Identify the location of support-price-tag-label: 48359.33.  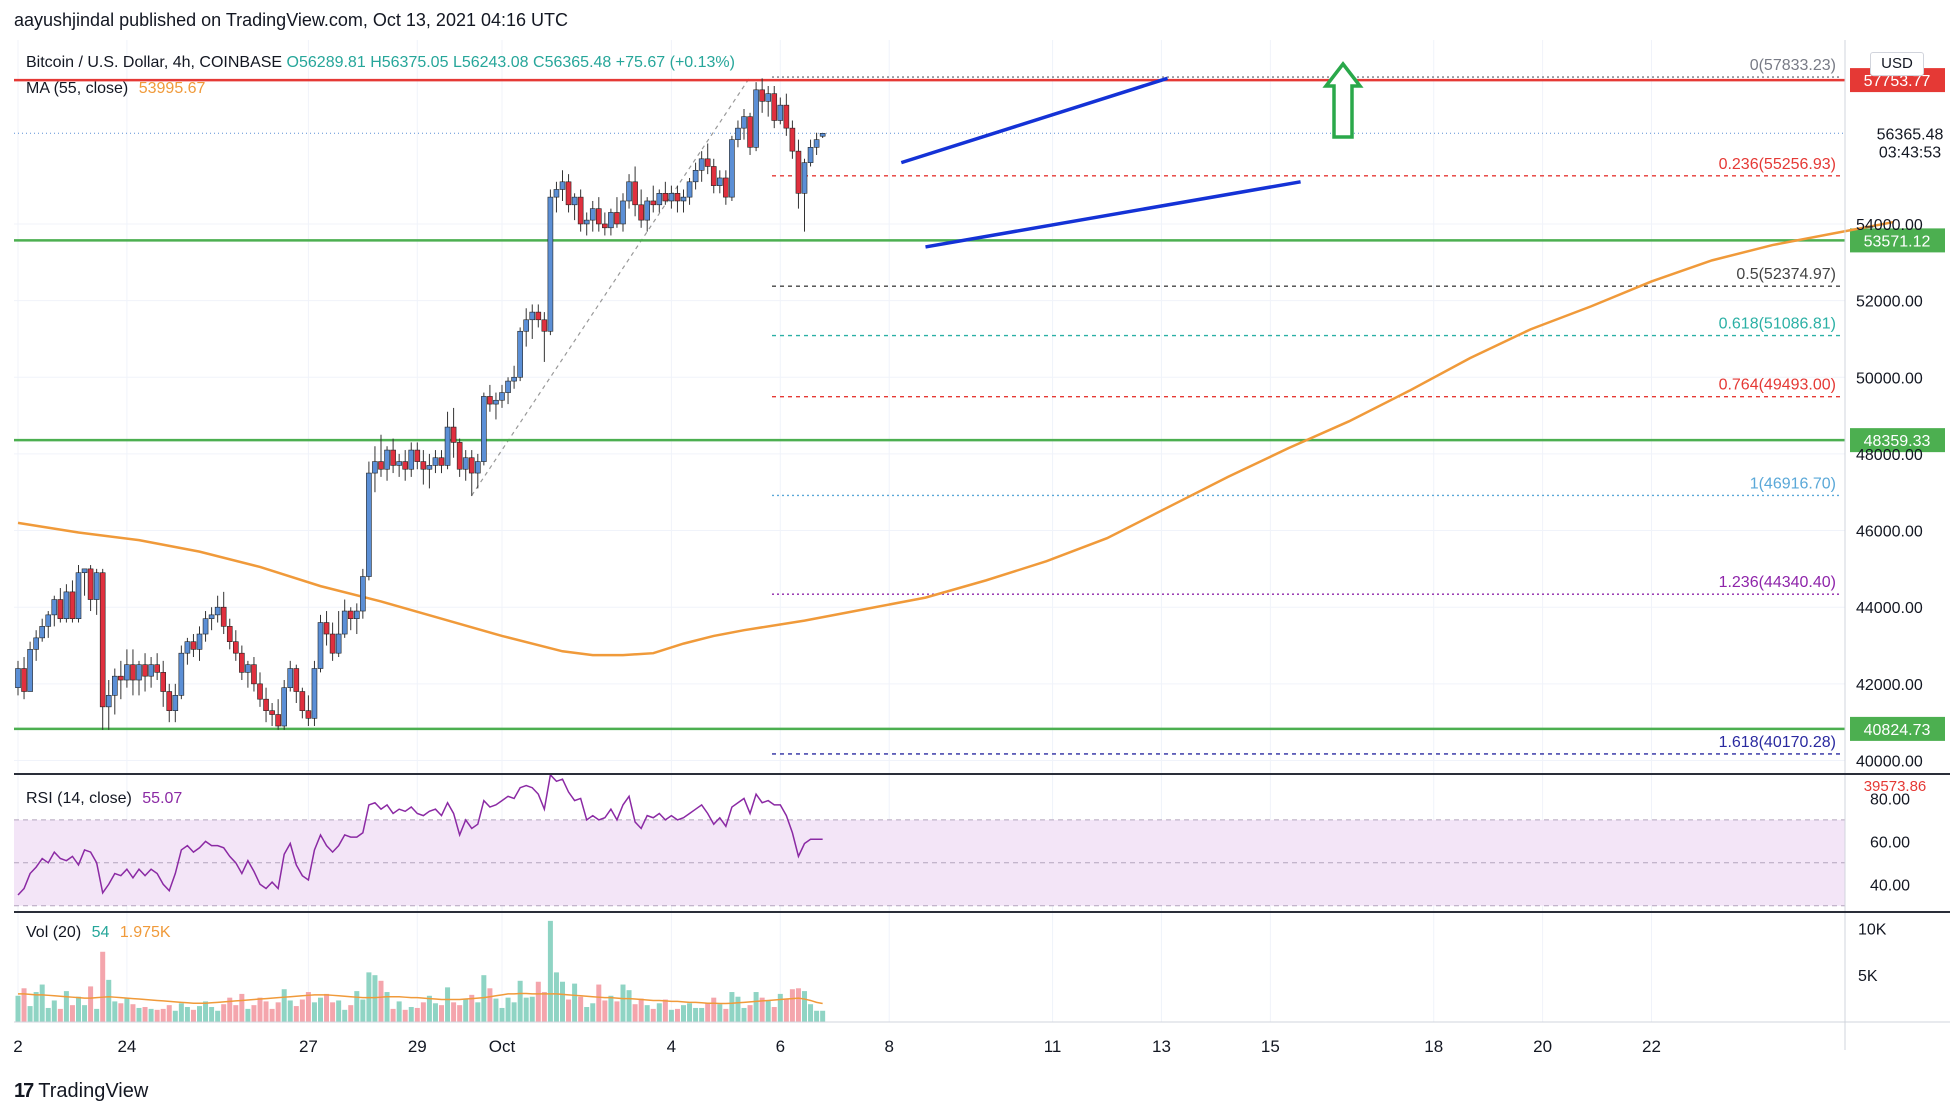
(1897, 441).